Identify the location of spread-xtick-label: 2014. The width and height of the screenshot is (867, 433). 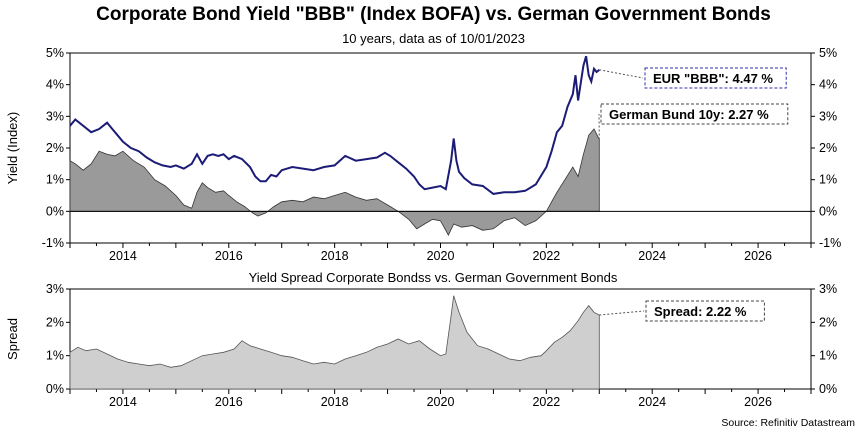
(123, 402).